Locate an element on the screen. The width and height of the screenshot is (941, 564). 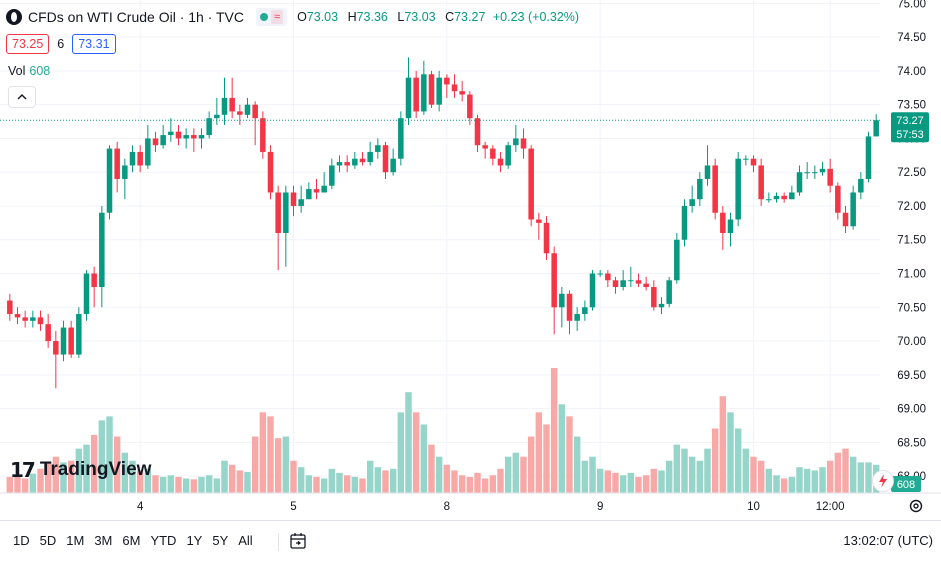
tradingview-logo: 17 TradingView is located at coordinates (80, 470).